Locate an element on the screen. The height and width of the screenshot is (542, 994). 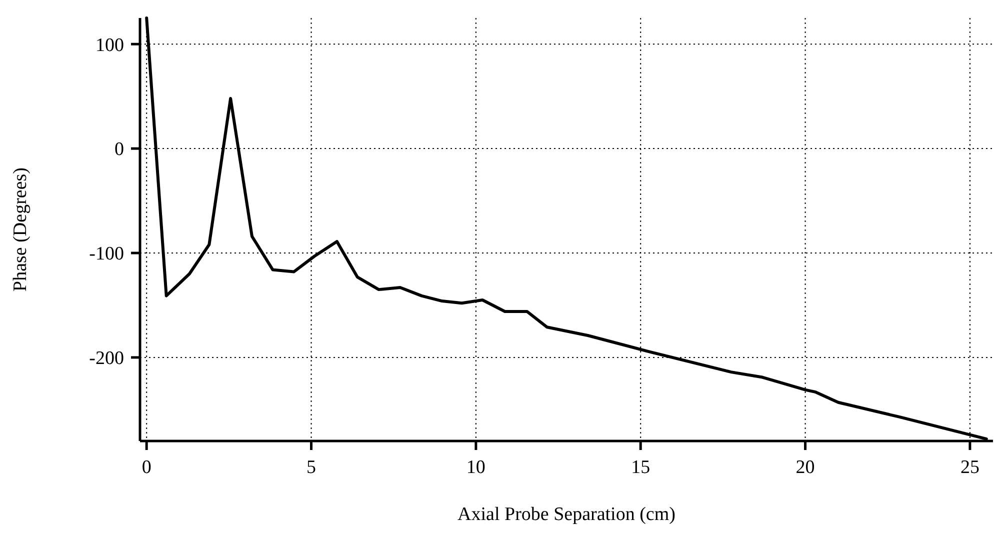
x-tick-label: 20 is located at coordinates (805, 467).